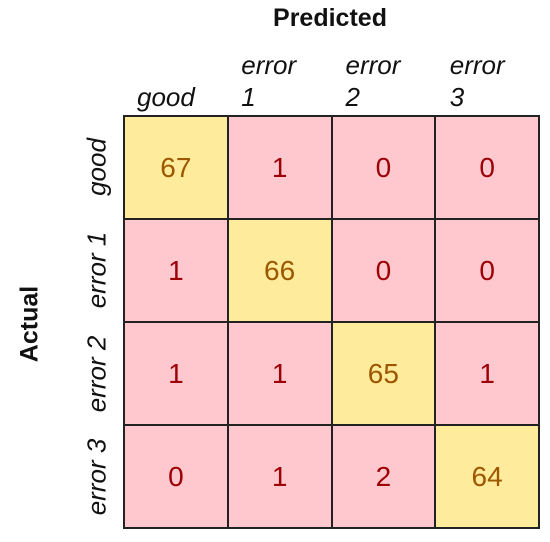 This screenshot has height=542, width=550. I want to click on matrix-cell: 2, so click(383, 476).